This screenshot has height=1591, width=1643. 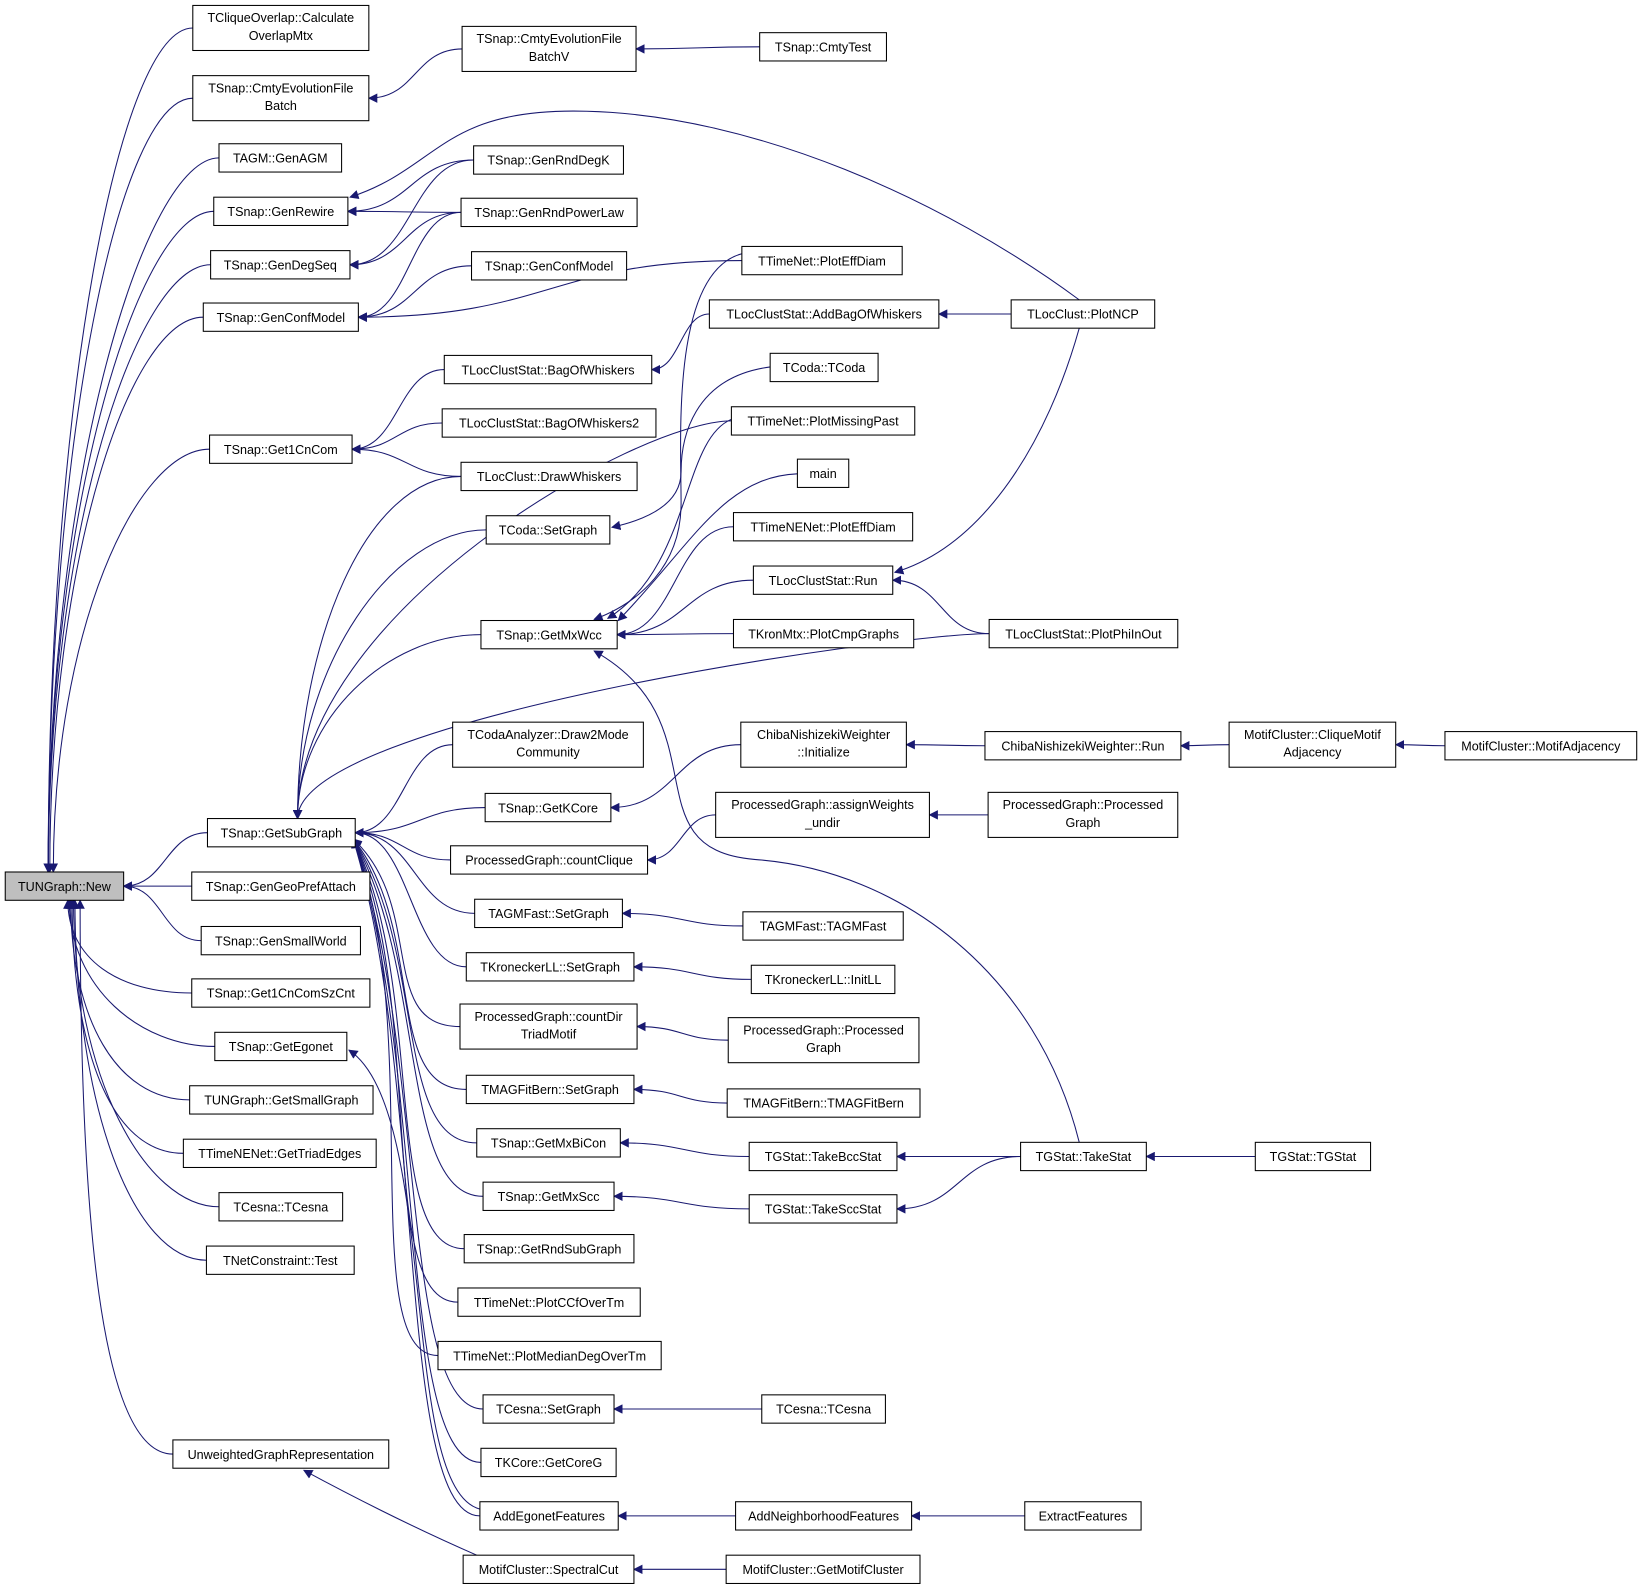 I want to click on node-tkroneckerll-setgraph: TKroneckerLL::SetGraph, so click(x=550, y=967).